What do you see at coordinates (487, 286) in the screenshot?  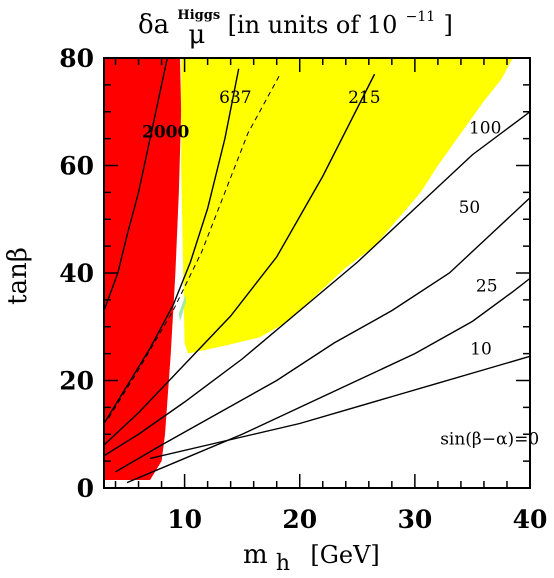 I see `contour-label-25: 25` at bounding box center [487, 286].